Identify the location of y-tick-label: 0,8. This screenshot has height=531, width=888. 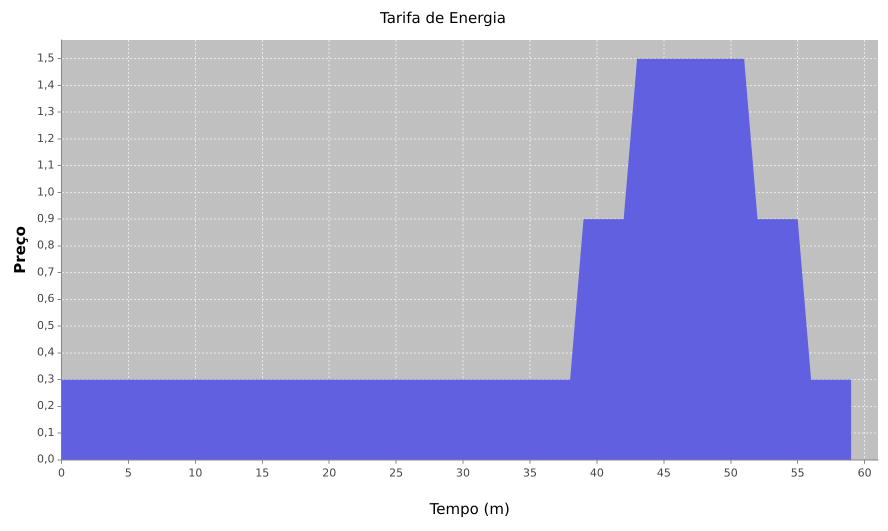
(45, 245).